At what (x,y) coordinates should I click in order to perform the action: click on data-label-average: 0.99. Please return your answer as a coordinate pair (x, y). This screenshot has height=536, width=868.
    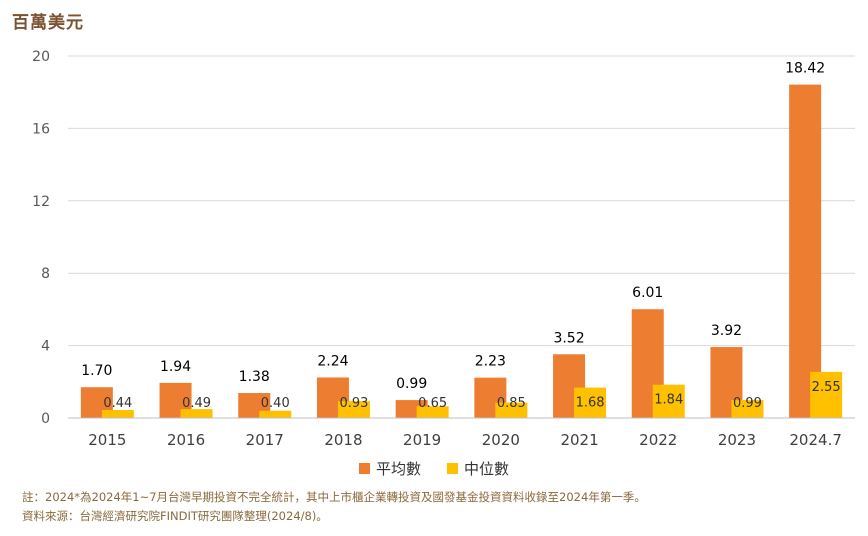
    Looking at the image, I should click on (411, 384).